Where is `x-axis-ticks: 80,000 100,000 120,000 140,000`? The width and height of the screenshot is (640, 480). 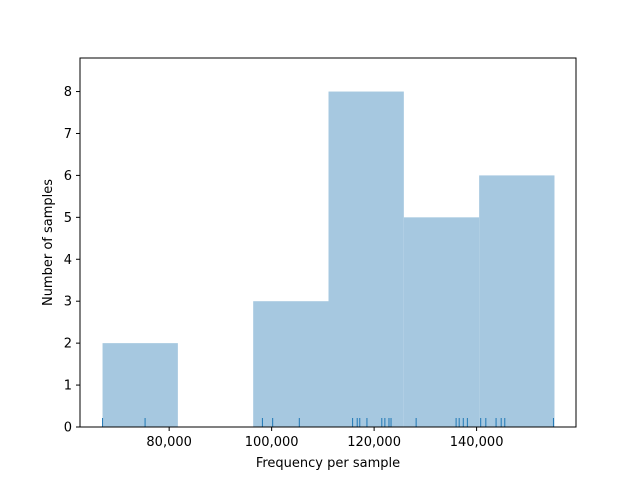 x-axis-ticks: 80,000 100,000 120,000 140,000 is located at coordinates (324, 438).